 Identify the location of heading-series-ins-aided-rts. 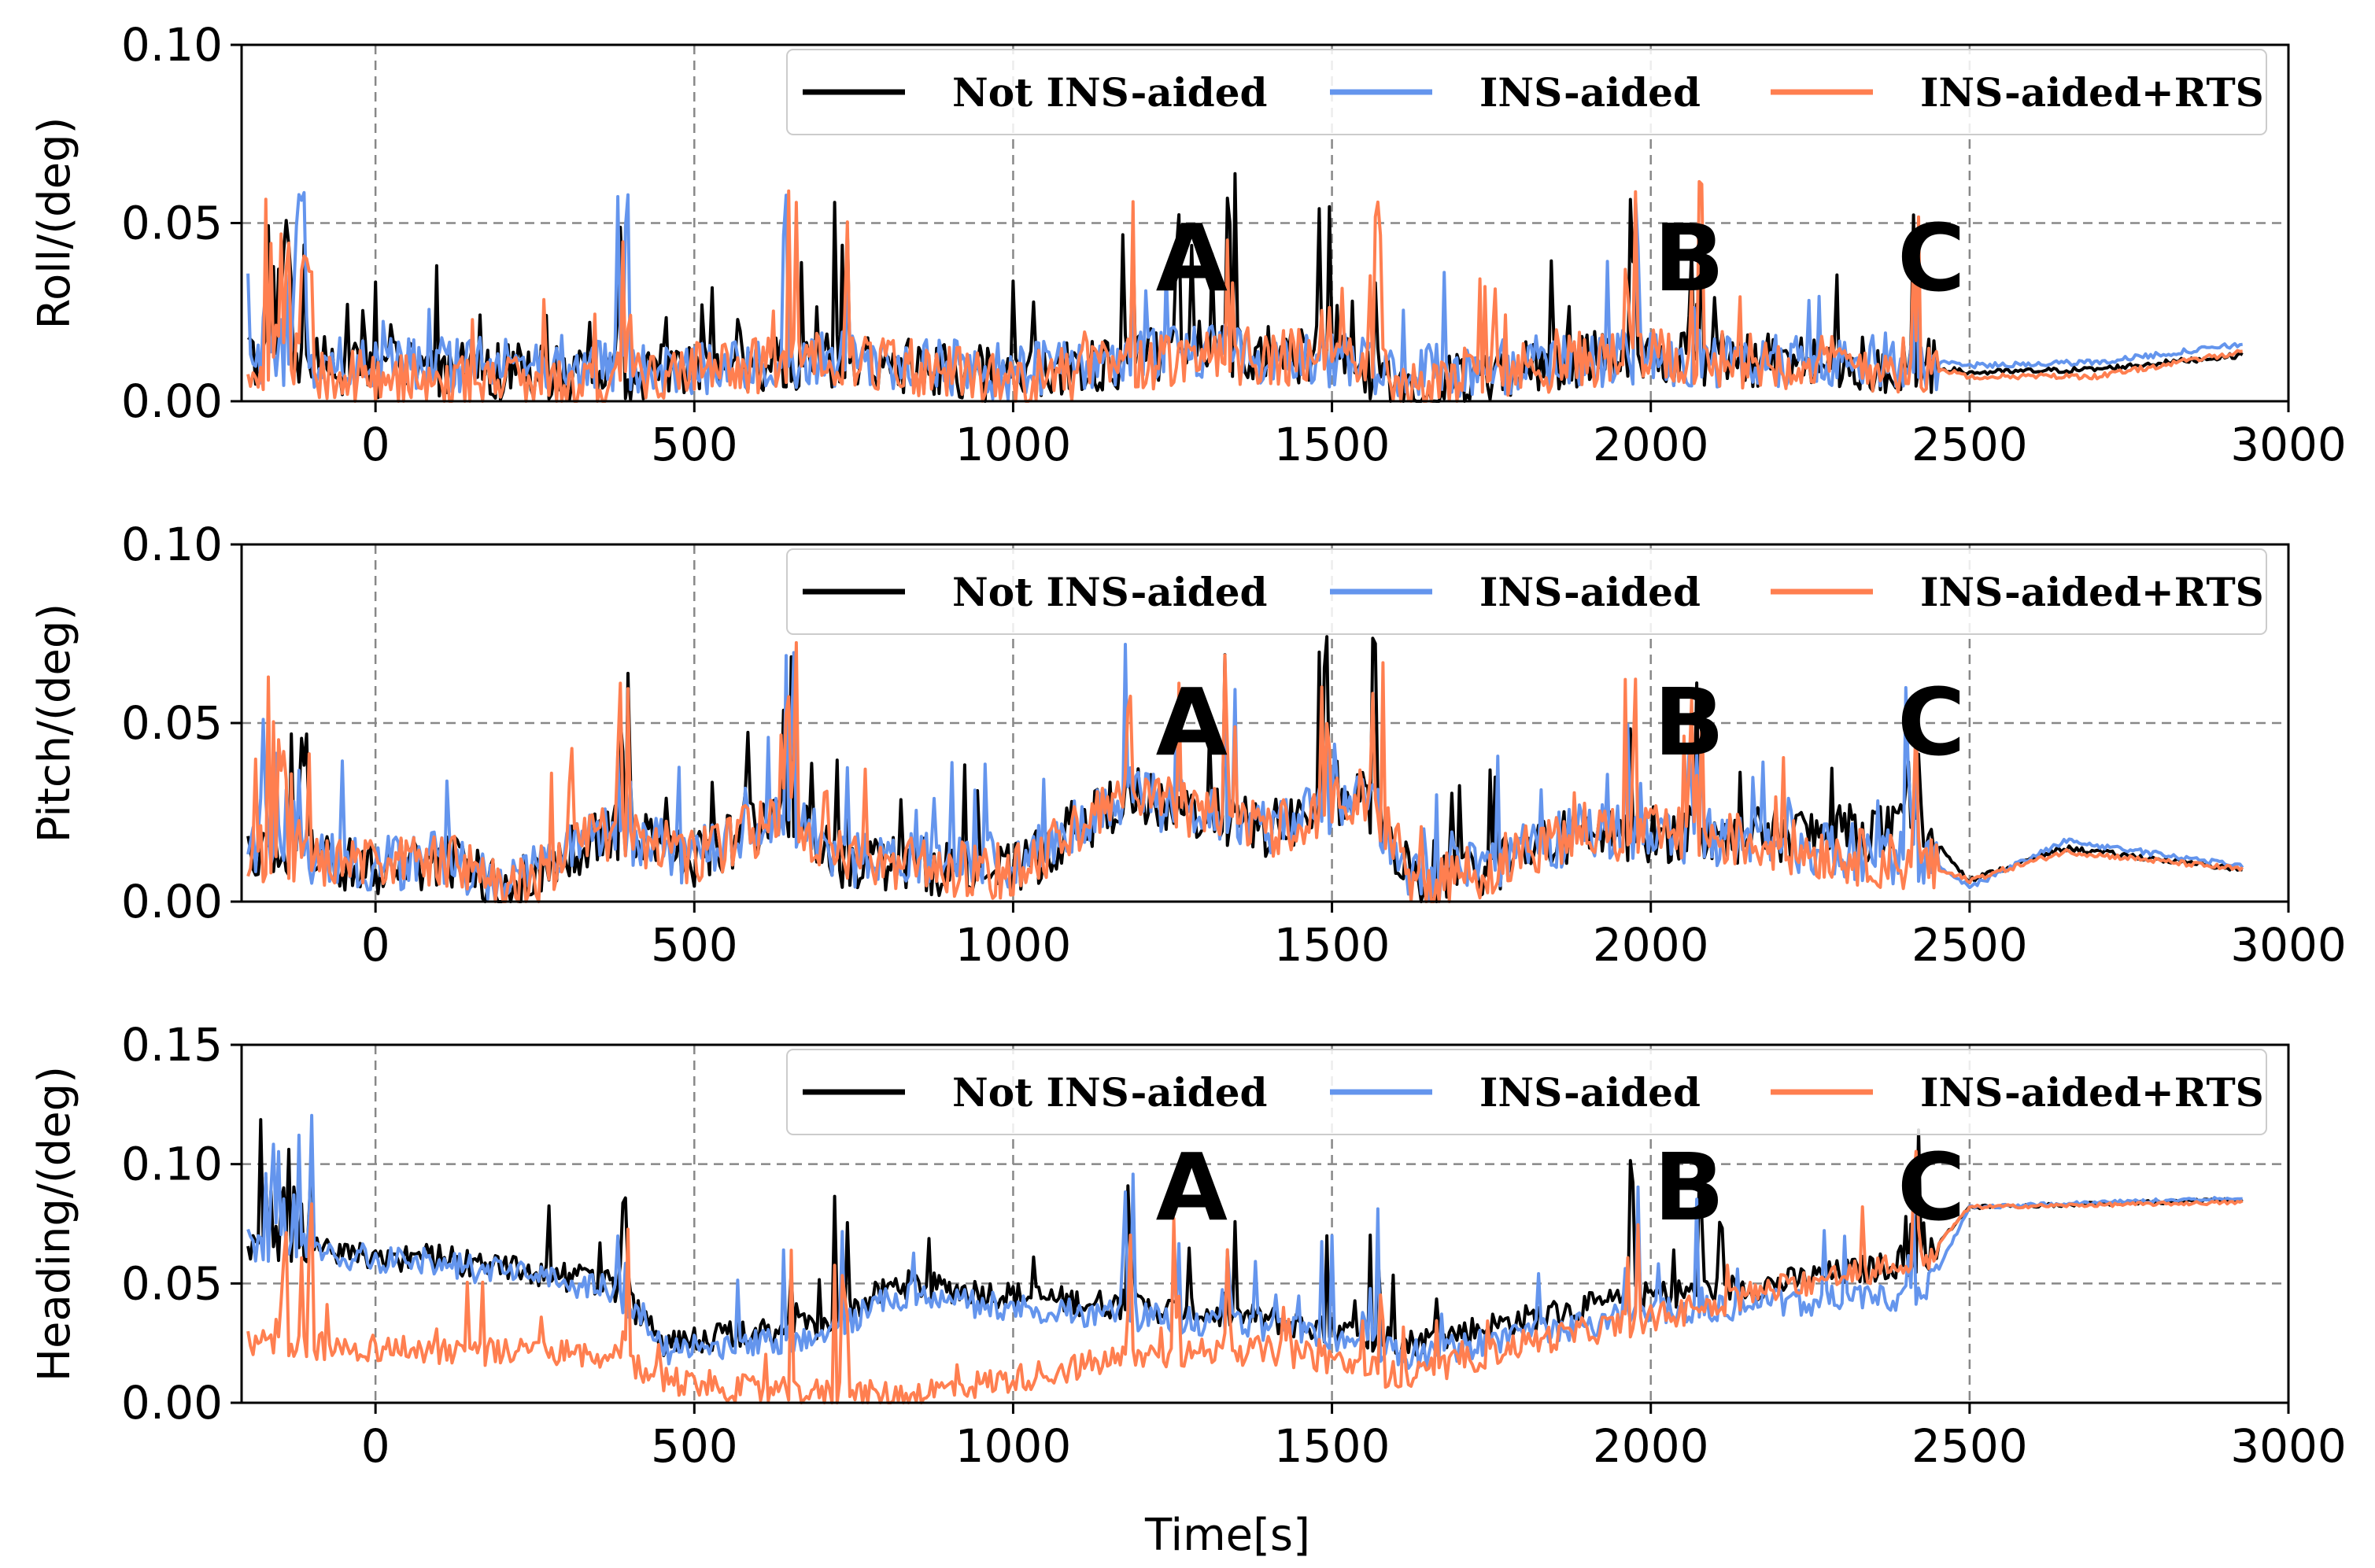
(1245, 1276).